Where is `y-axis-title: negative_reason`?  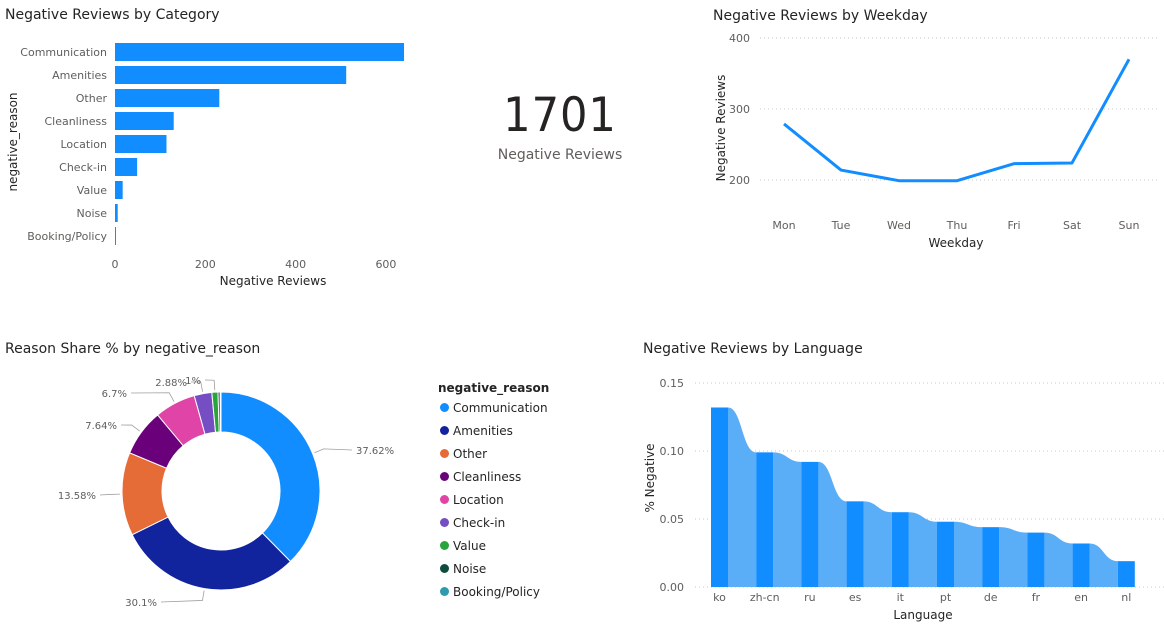
y-axis-title: negative_reason is located at coordinates (13, 141).